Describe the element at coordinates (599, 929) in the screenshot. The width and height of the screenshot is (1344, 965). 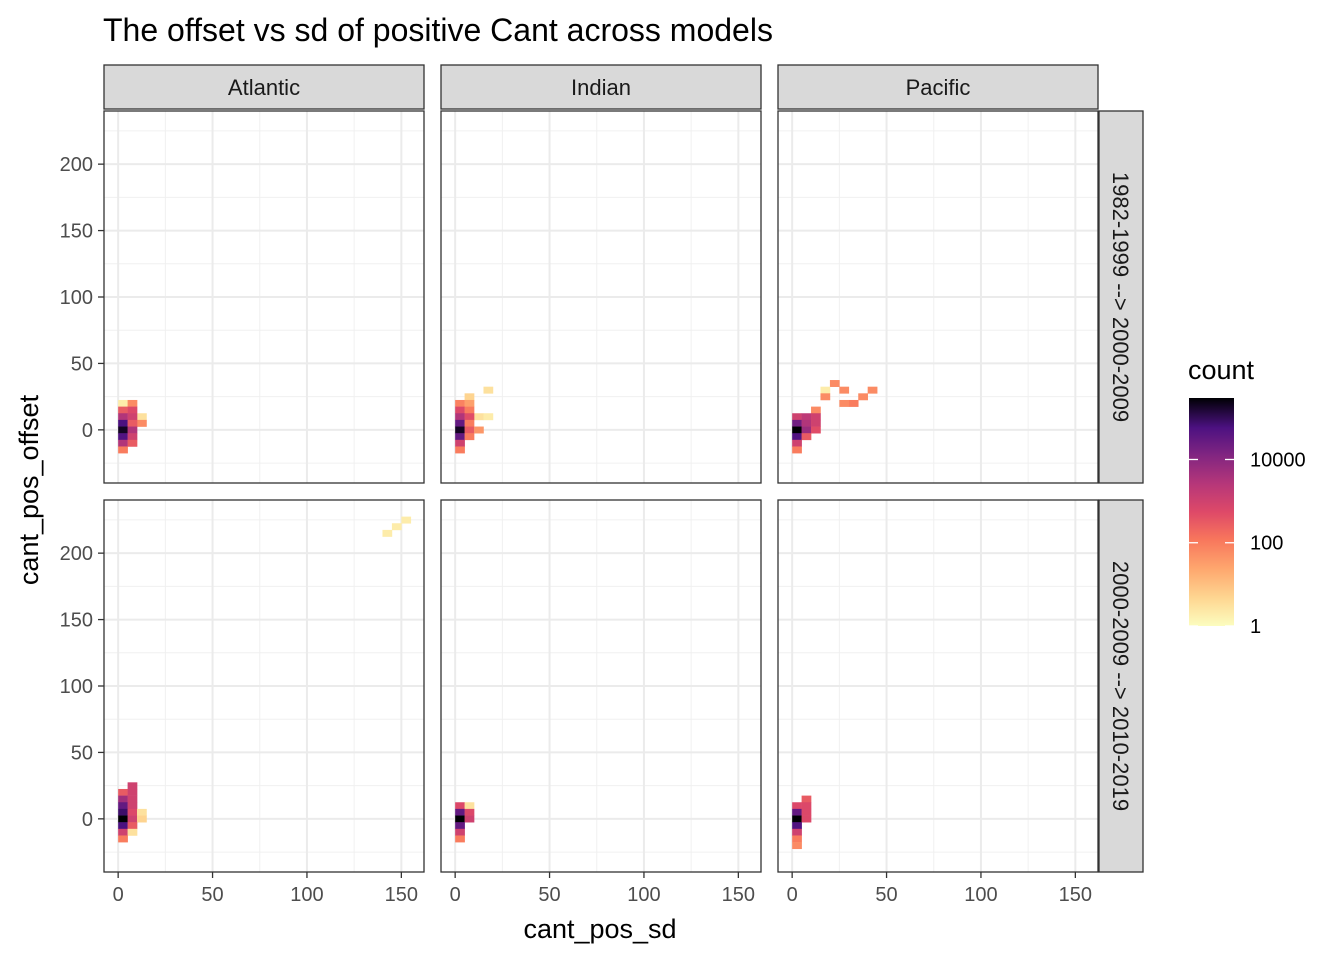
I see `x-axis-title: cant_pos_sd` at that location.